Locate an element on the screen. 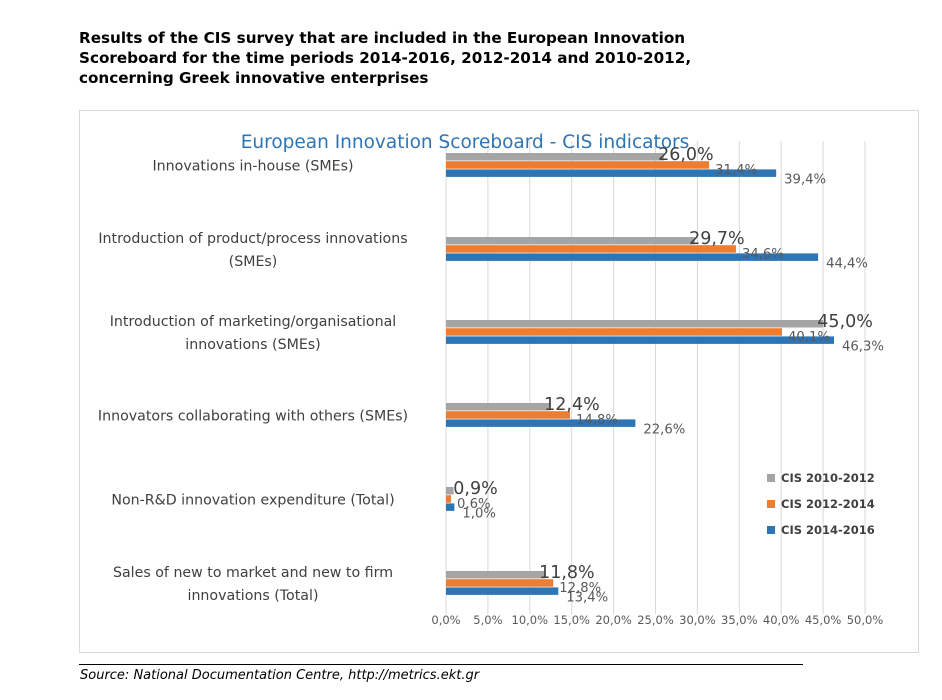 The height and width of the screenshot is (700, 942). x-tick-label: 50,0% is located at coordinates (865, 620).